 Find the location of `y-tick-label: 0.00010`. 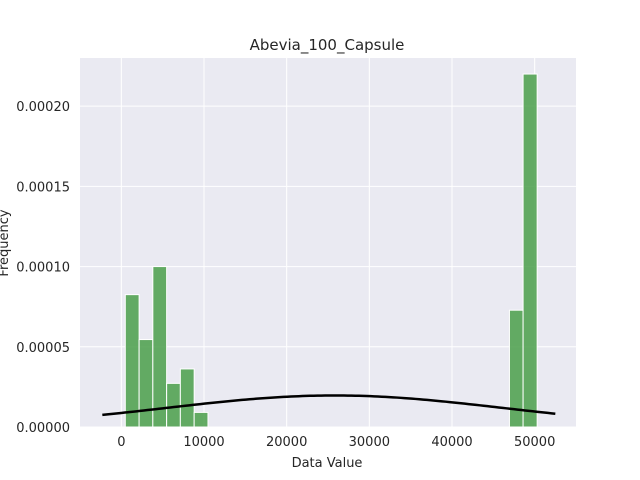

y-tick-label: 0.00010 is located at coordinates (43, 268).